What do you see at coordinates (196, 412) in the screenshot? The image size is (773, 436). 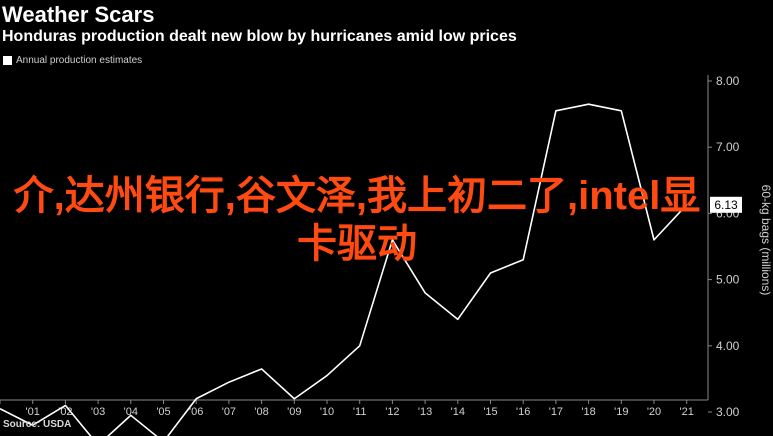 I see `x-tick-label: '06` at bounding box center [196, 412].